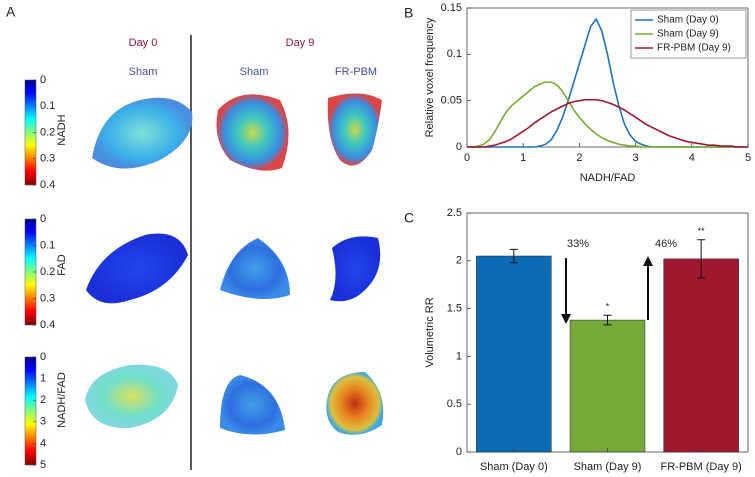 The height and width of the screenshot is (477, 755). Describe the element at coordinates (688, 20) in the screenshot. I see `legend-label: Sham (Day 0)` at that location.